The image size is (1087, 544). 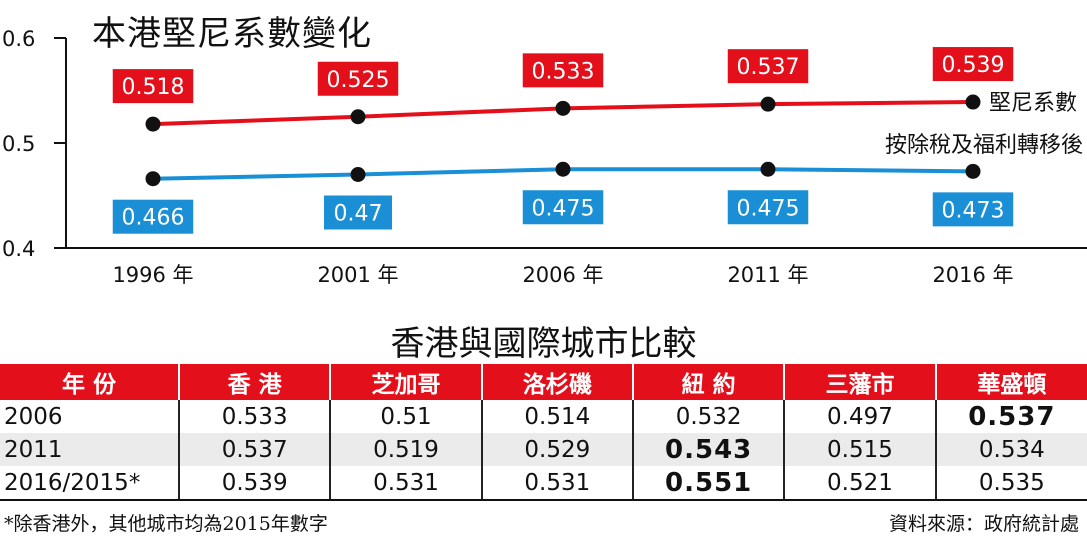 What do you see at coordinates (152, 275) in the screenshot?
I see `x-tick-label: 1996 年` at bounding box center [152, 275].